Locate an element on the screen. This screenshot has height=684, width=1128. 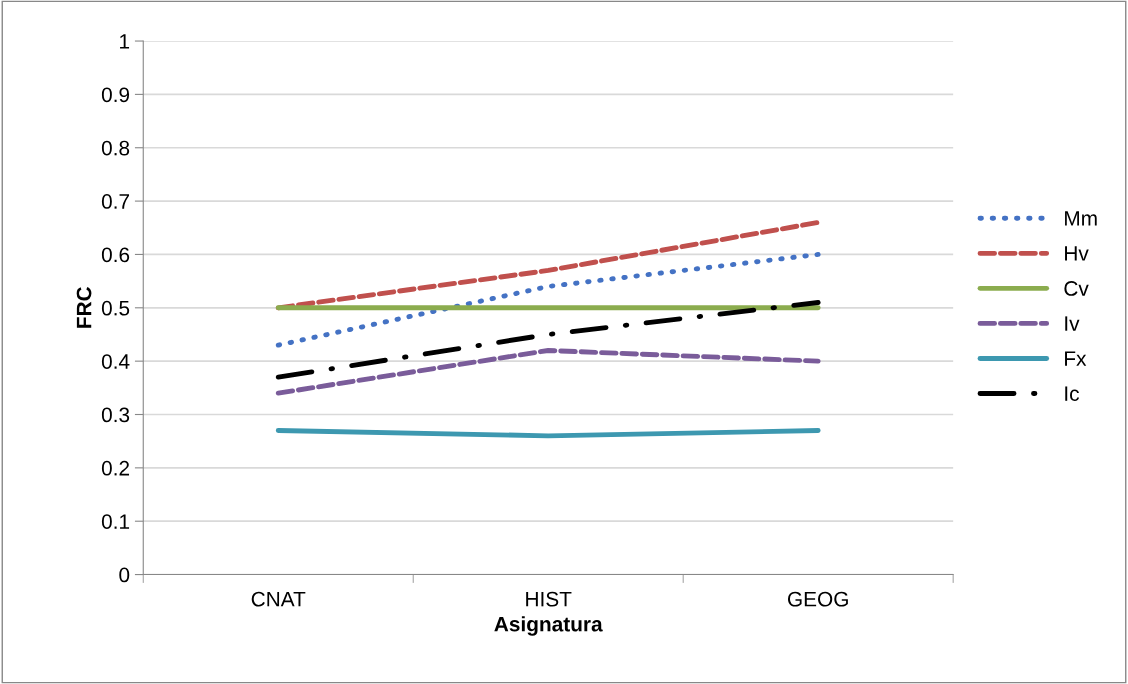
legend-label: Fx is located at coordinates (1076, 358).